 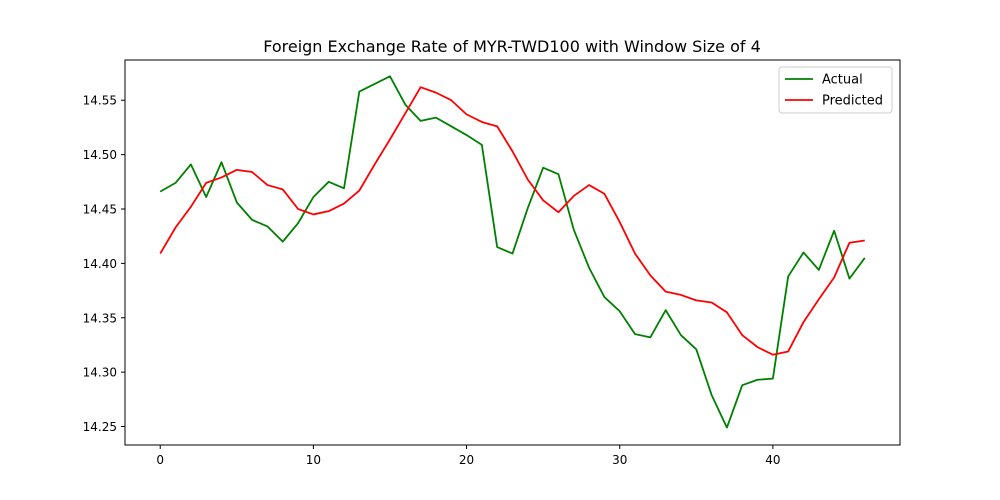 What do you see at coordinates (772, 460) in the screenshot?
I see `x-tick-label: 40` at bounding box center [772, 460].